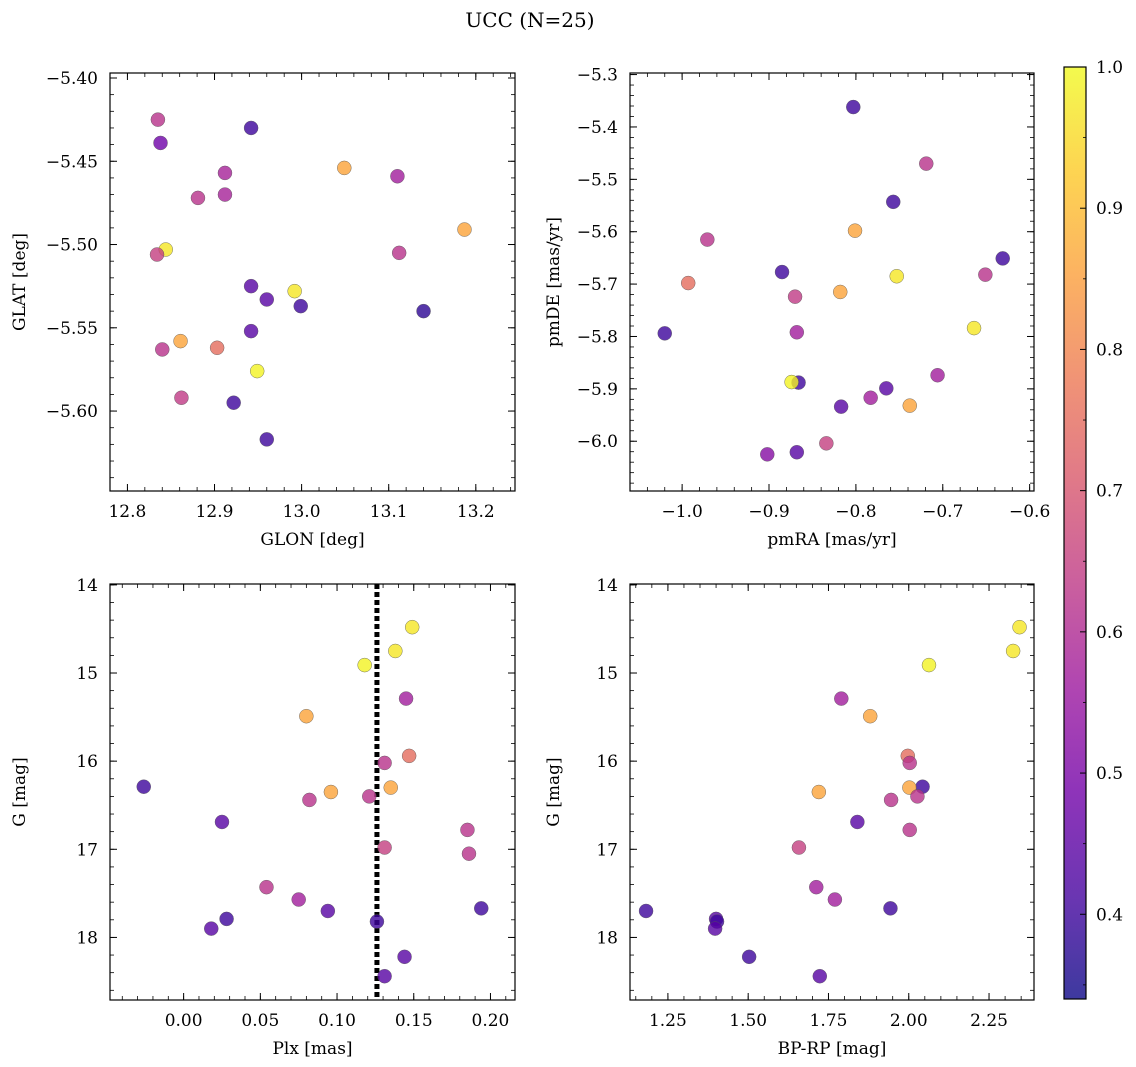  Describe the element at coordinates (1075, 533) in the screenshot. I see `colorbar-gradient` at that location.